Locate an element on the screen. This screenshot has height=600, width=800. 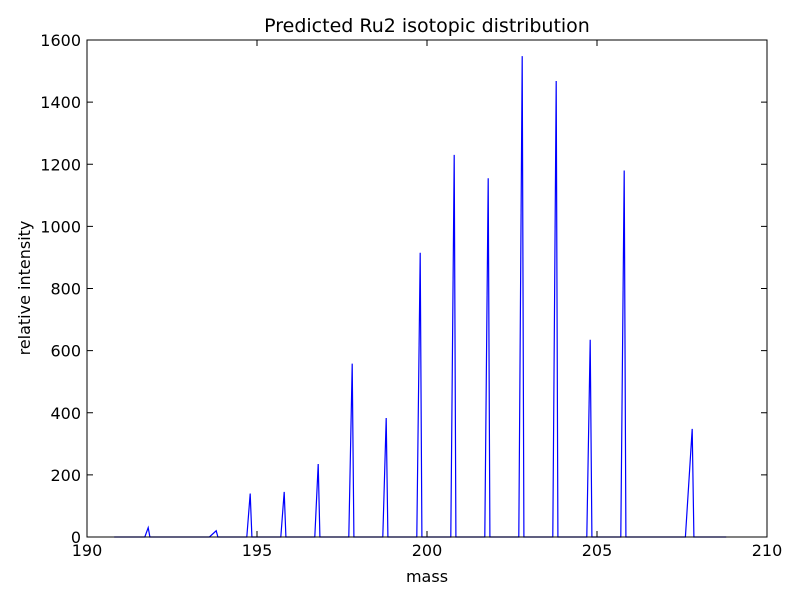
x-tick-label: 210 is located at coordinates (767, 550).